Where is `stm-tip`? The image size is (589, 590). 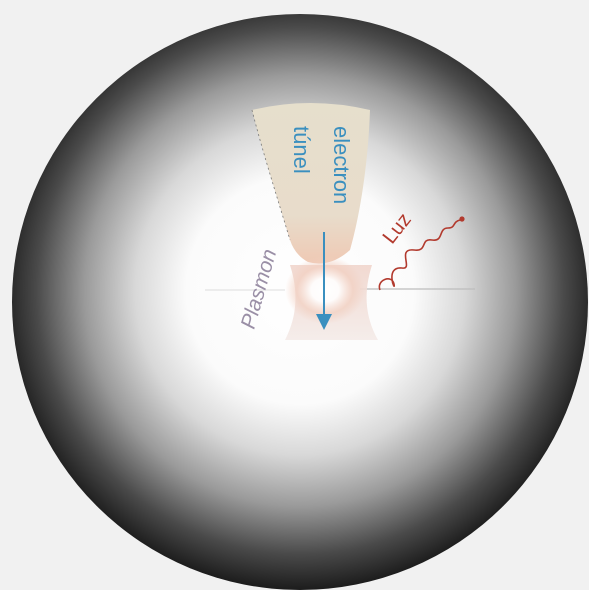
stm-tip is located at coordinates (311, 183).